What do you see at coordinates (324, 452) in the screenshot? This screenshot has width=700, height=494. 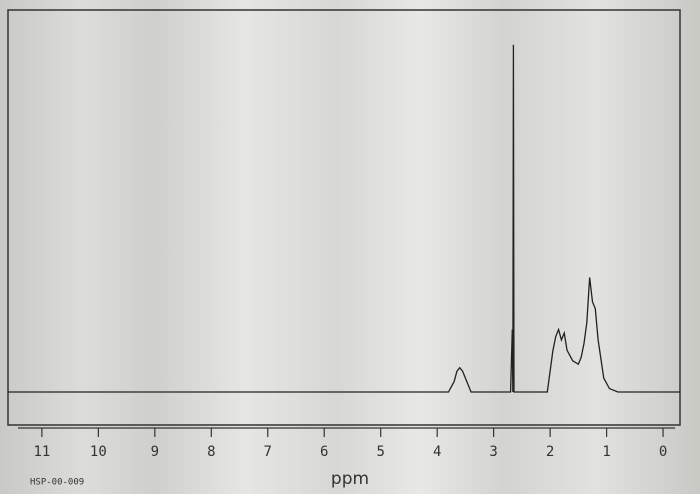 I see `x-tick-label: 6` at bounding box center [324, 452].